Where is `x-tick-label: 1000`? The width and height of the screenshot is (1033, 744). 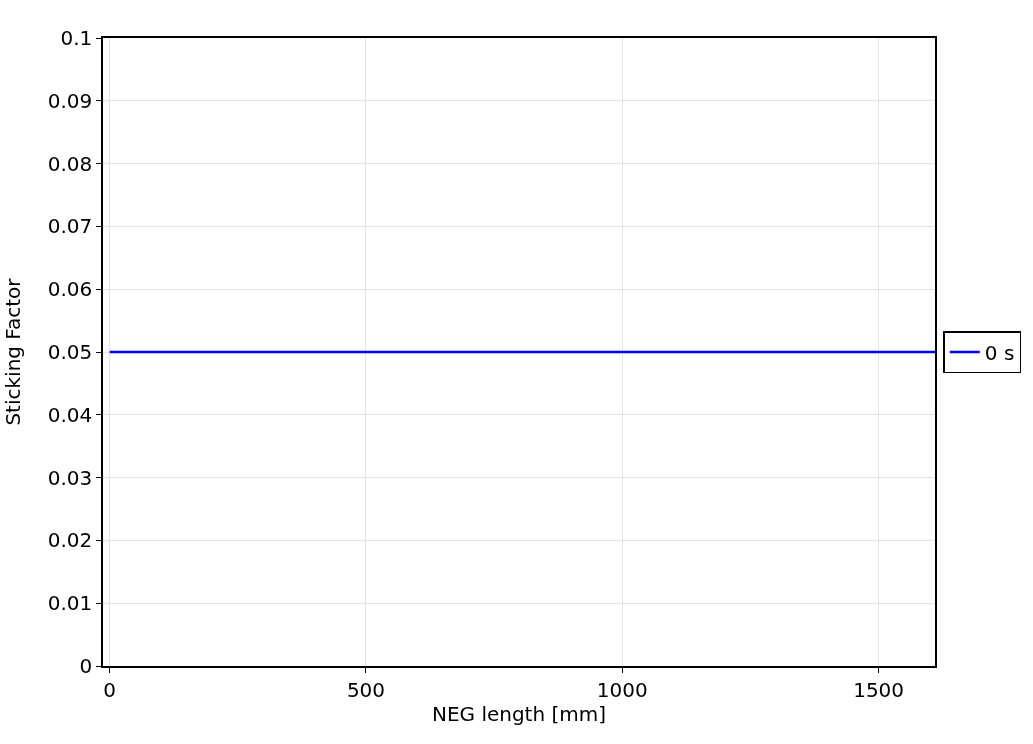 x-tick-label: 1000 is located at coordinates (622, 689).